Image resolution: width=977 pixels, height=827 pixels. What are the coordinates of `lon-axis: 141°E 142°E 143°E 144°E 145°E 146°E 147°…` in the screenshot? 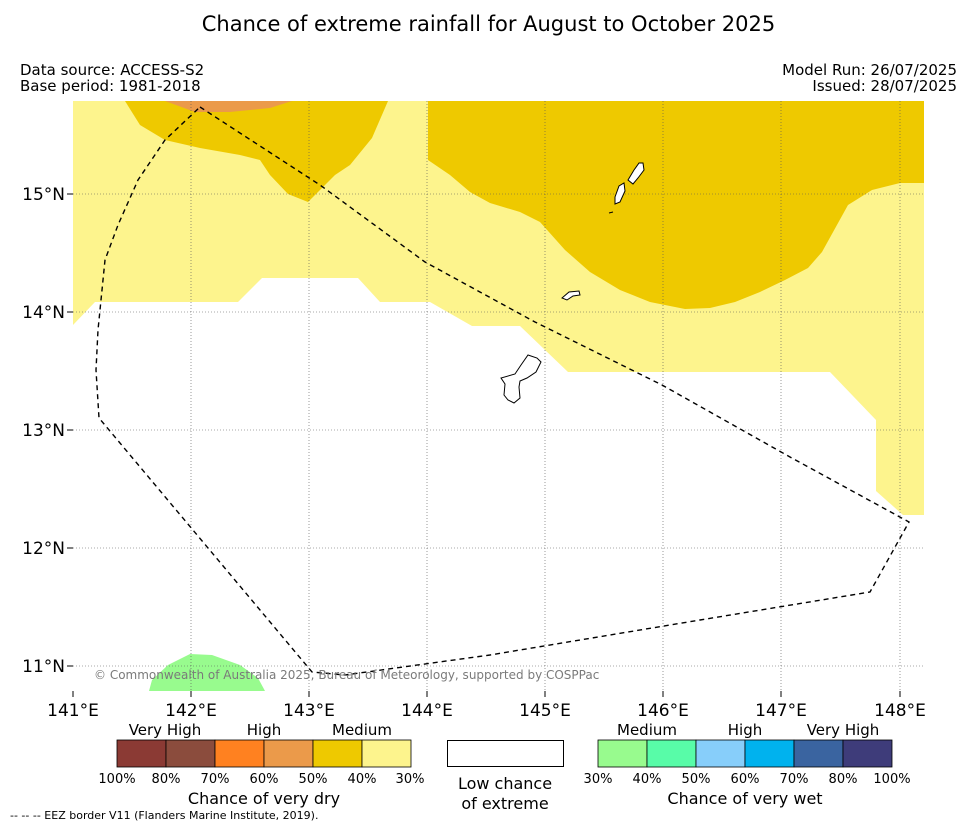 It's located at (486, 711).